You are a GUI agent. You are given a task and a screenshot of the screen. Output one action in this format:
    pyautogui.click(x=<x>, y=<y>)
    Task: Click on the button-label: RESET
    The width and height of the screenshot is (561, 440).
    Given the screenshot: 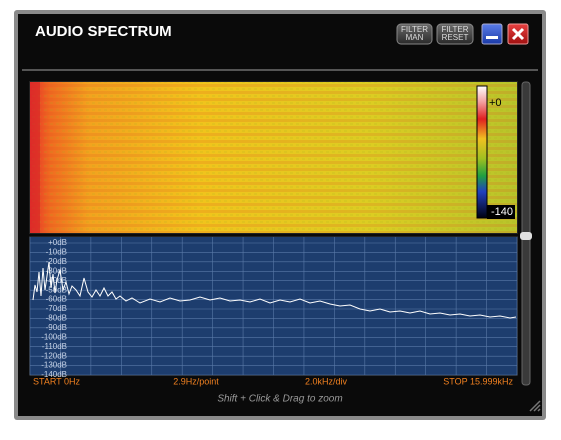 What is the action you would take?
    pyautogui.click(x=455, y=37)
    